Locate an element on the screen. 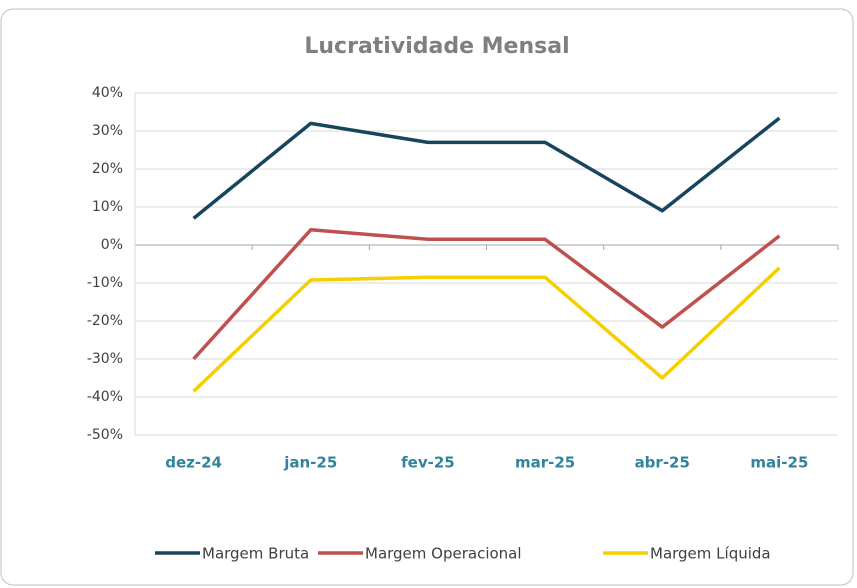  y-tick-label: 30% is located at coordinates (107, 131).